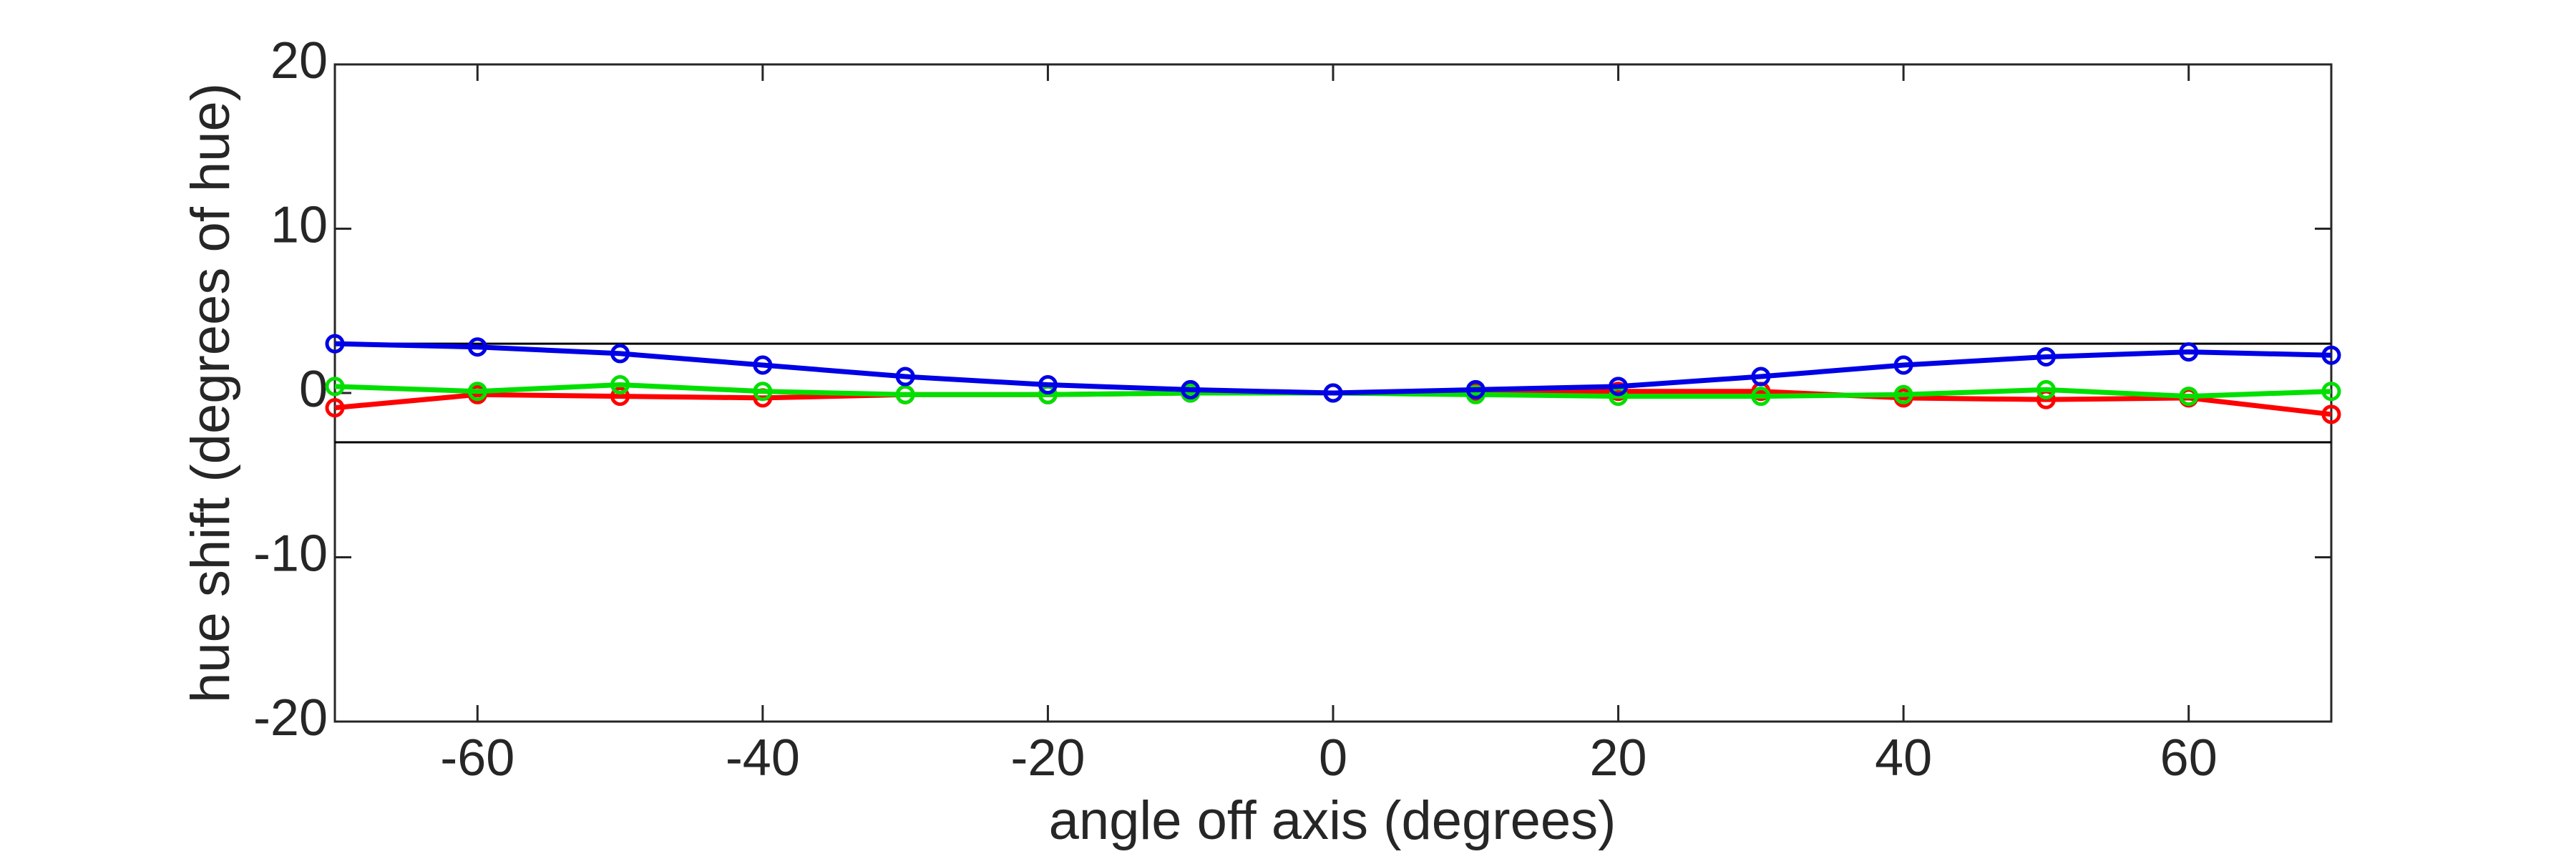 The width and height of the screenshot is (2576, 859). I want to click on x-tick-label: -60, so click(477, 758).